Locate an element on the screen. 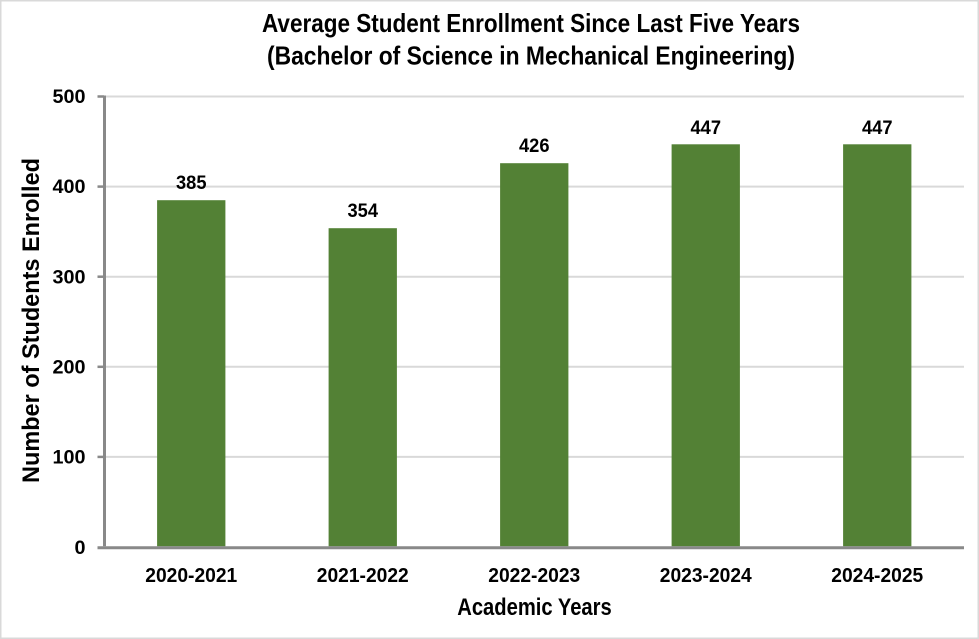  svg-text: 300 is located at coordinates (69, 277).